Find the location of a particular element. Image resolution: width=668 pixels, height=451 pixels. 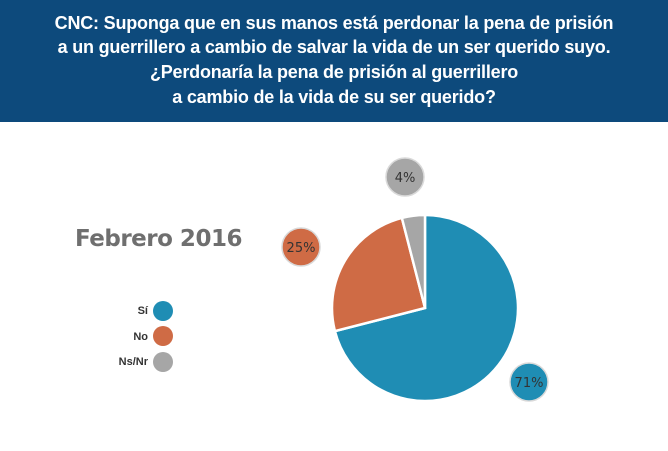

value-label-1: 71% is located at coordinates (529, 383).